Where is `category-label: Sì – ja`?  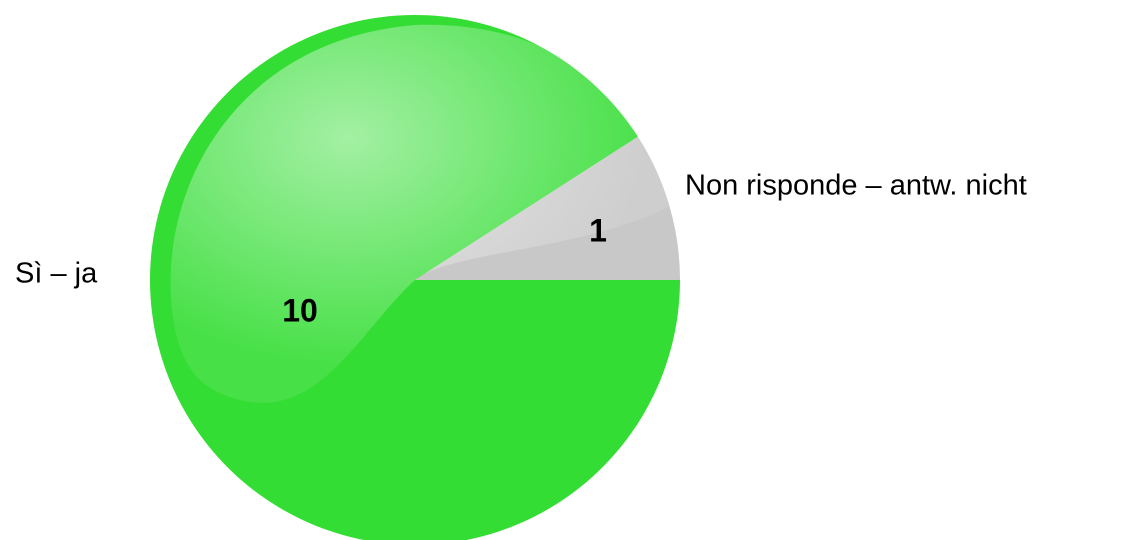
category-label: Sì – ja is located at coordinates (56, 274).